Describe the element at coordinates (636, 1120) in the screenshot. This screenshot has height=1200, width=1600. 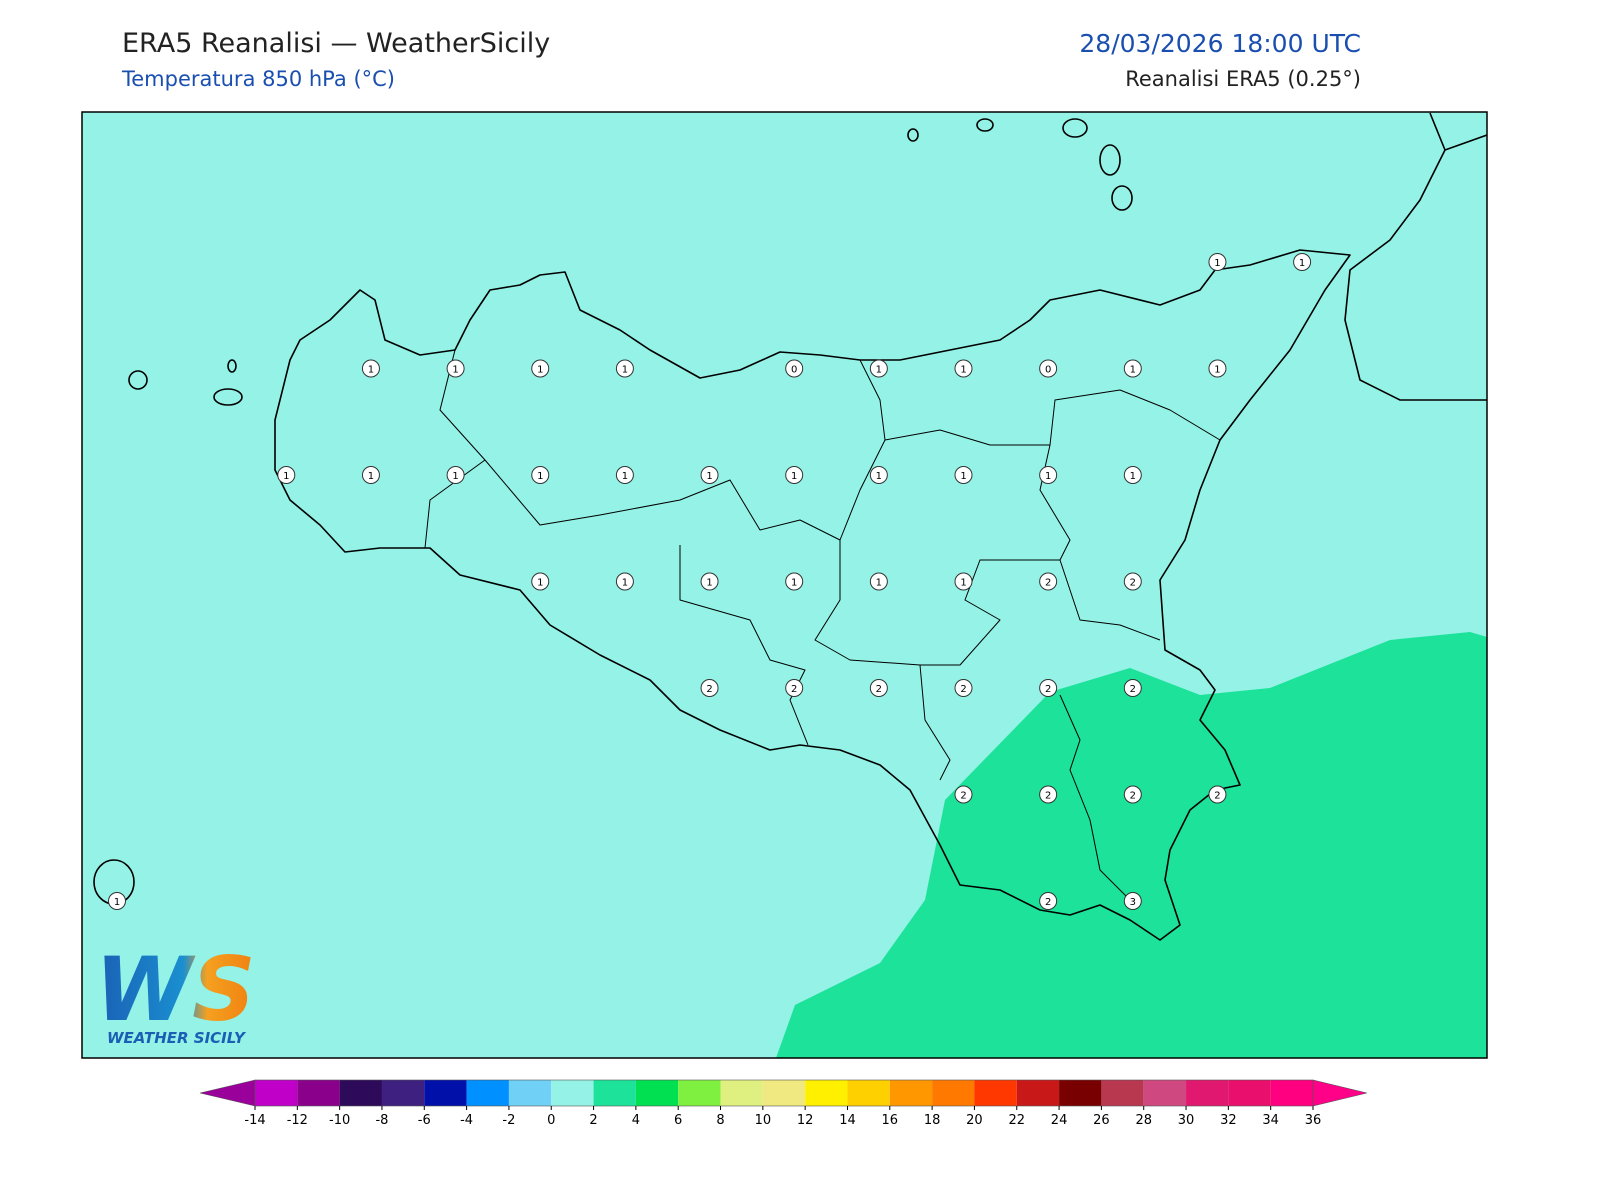
I see `colorbar-tick-label: 4` at that location.